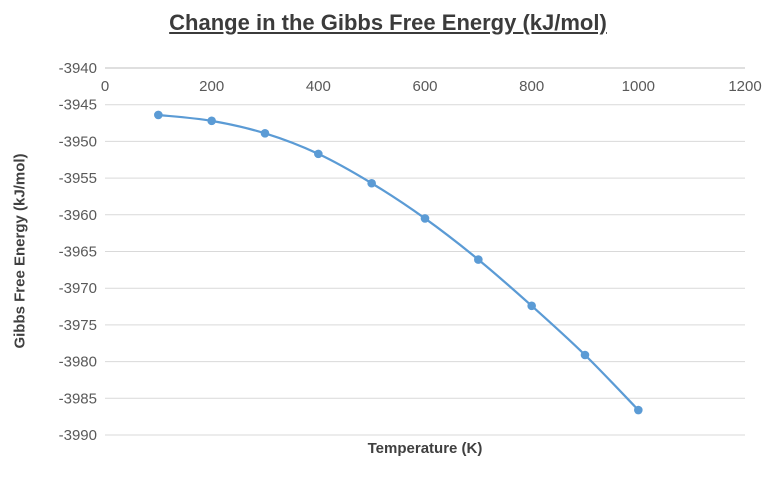 This screenshot has width=776, height=479. Describe the element at coordinates (78, 68) in the screenshot. I see `y-tick-label: -3940` at that location.